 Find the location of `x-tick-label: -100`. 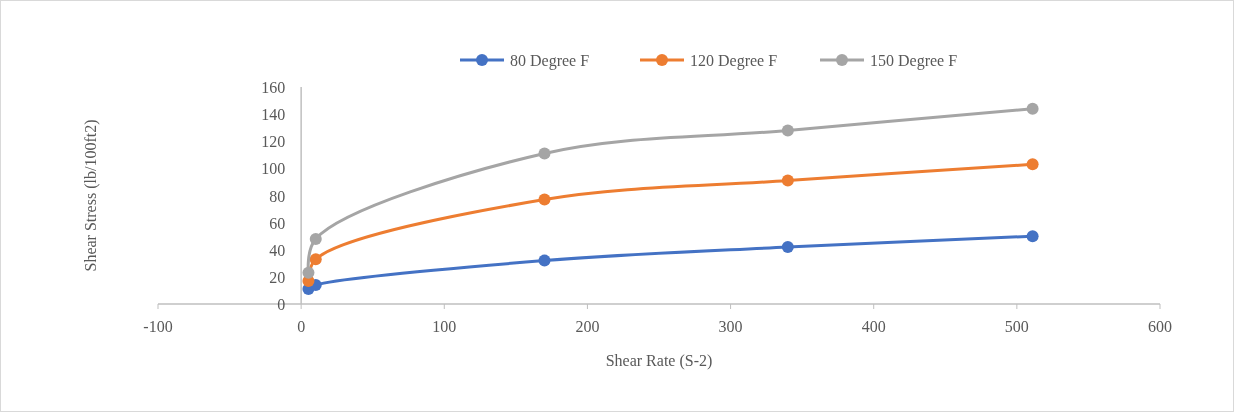

x-tick-label: -100 is located at coordinates (158, 326).